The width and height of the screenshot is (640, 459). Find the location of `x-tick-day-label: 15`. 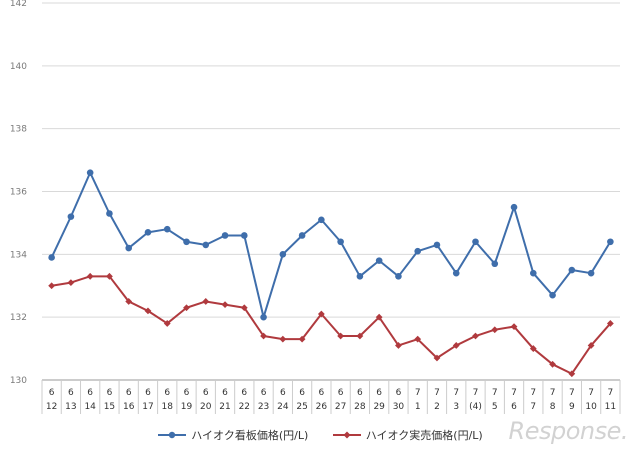

x-tick-day-label: 15 is located at coordinates (109, 407).